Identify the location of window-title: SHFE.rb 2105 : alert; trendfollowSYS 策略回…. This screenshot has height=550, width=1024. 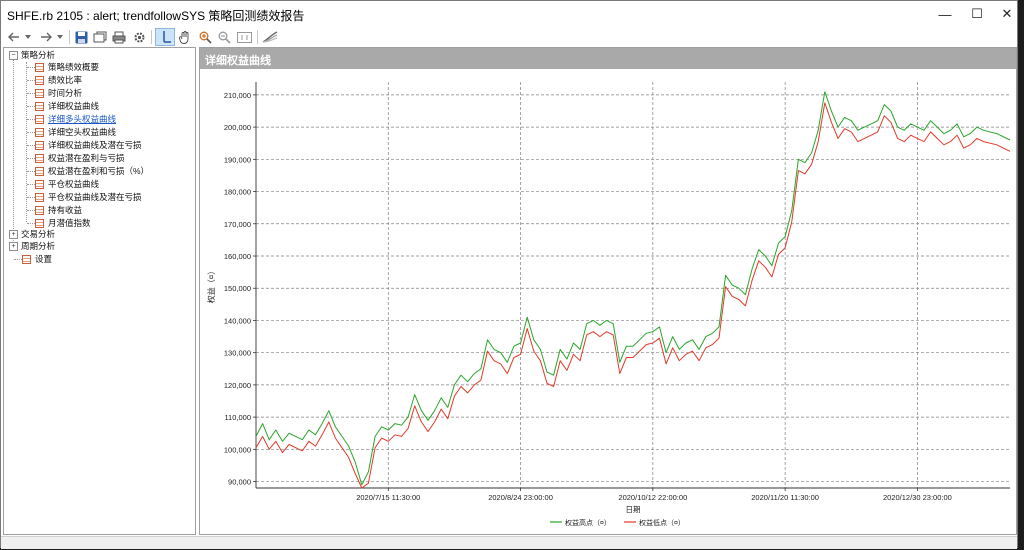
(156, 16).